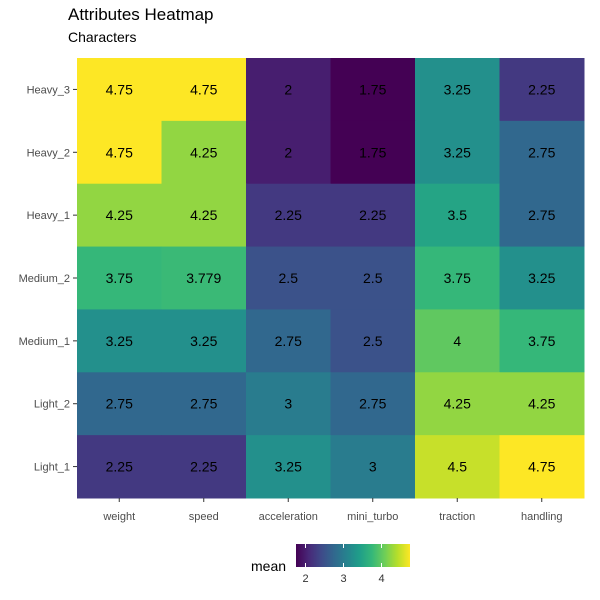 The image size is (600, 600). What do you see at coordinates (288, 517) in the screenshot?
I see `x-tick-label: acceleration` at bounding box center [288, 517].